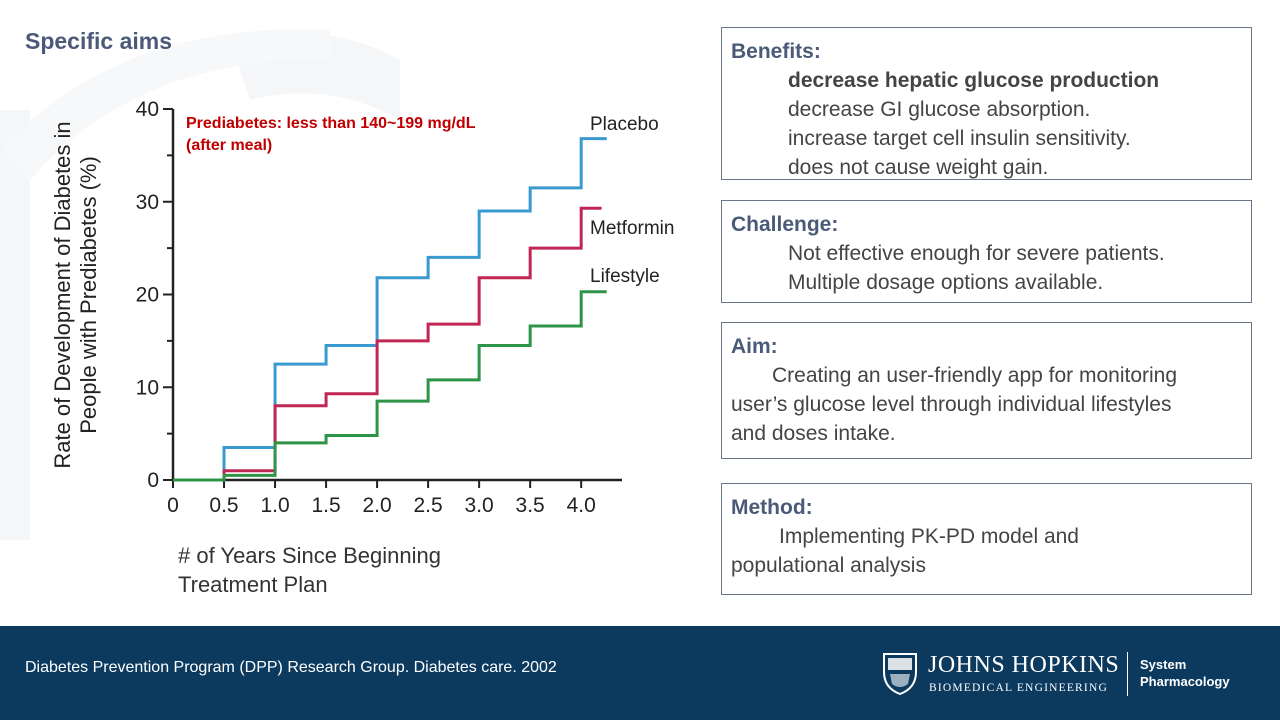  What do you see at coordinates (632, 228) in the screenshot?
I see `series-label-metformin: Metformin` at bounding box center [632, 228].